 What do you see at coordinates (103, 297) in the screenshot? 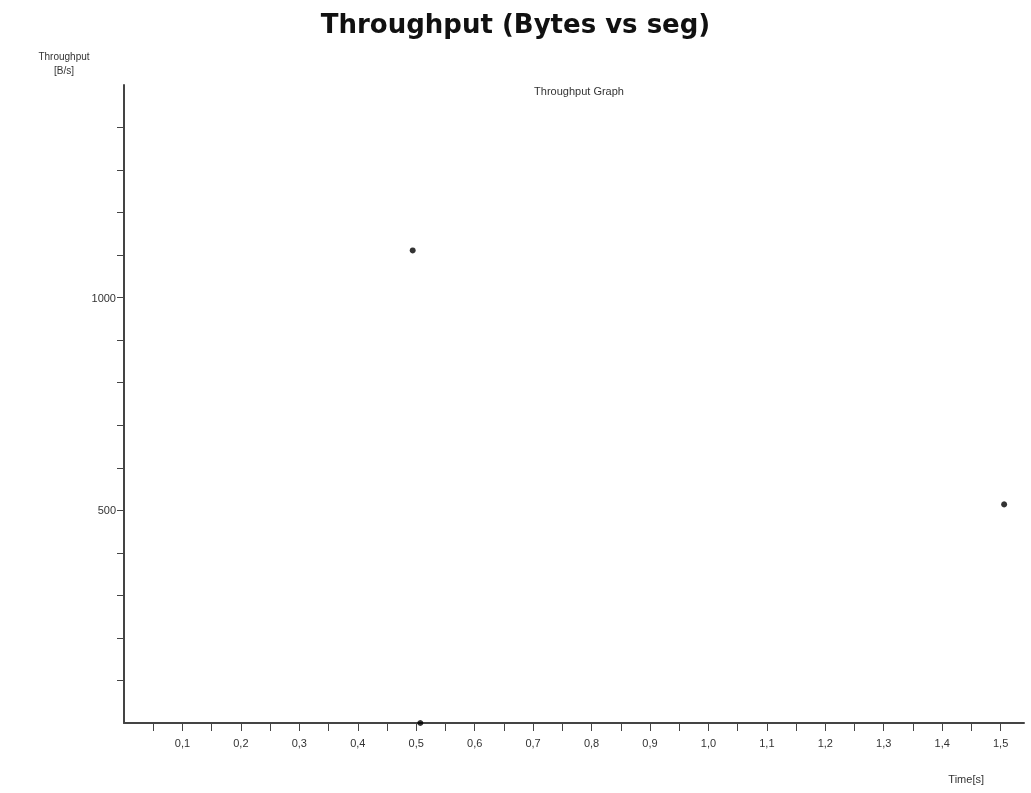
I see `y-tick-label: 1000` at bounding box center [103, 297].